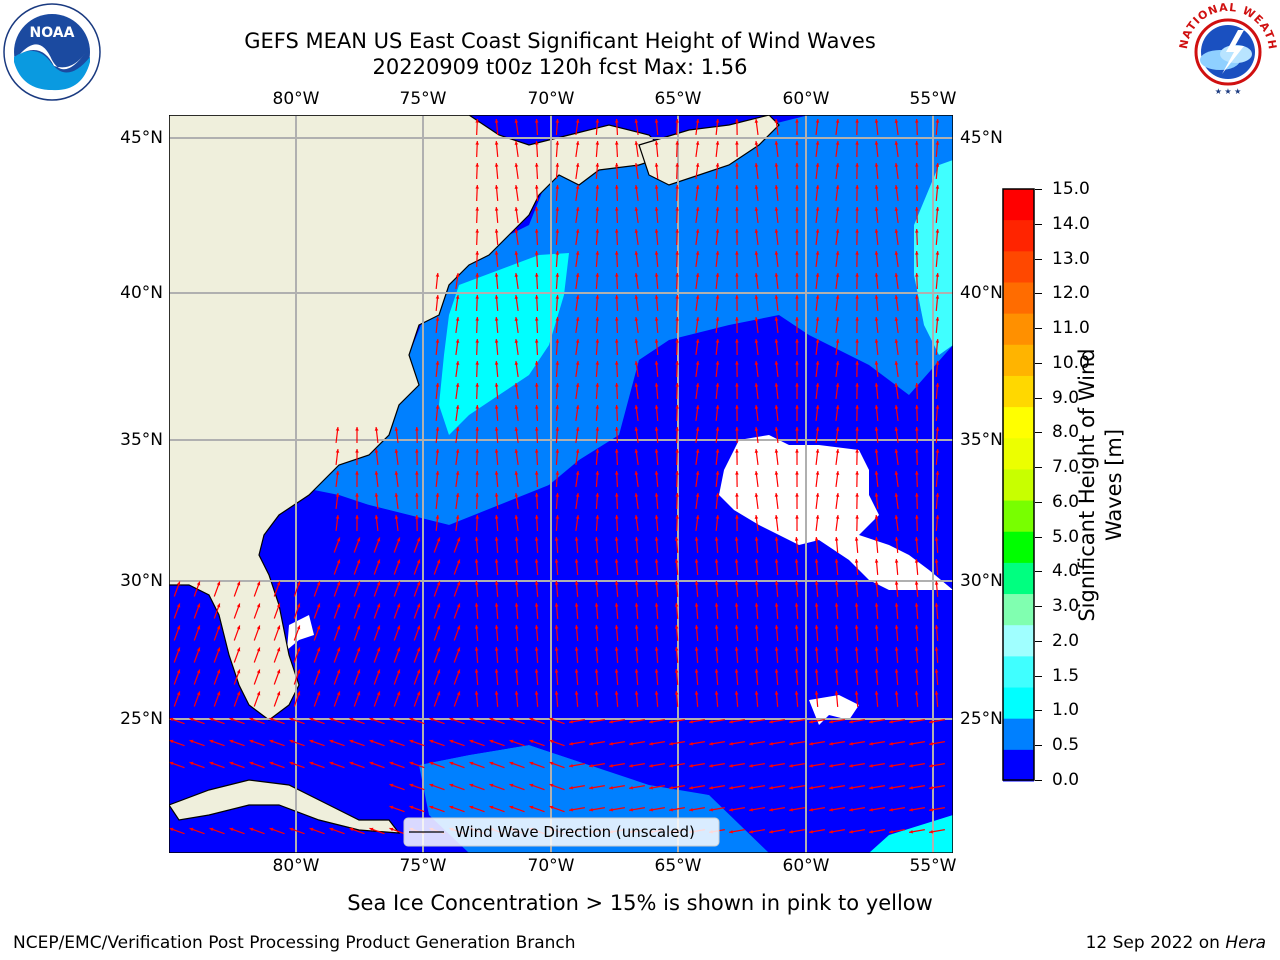 The height and width of the screenshot is (960, 1280). Describe the element at coordinates (1228, 51) in the screenshot. I see `nws-logo-icon: NATIONAL WEATHER SERVICE ★ ★ ★` at that location.